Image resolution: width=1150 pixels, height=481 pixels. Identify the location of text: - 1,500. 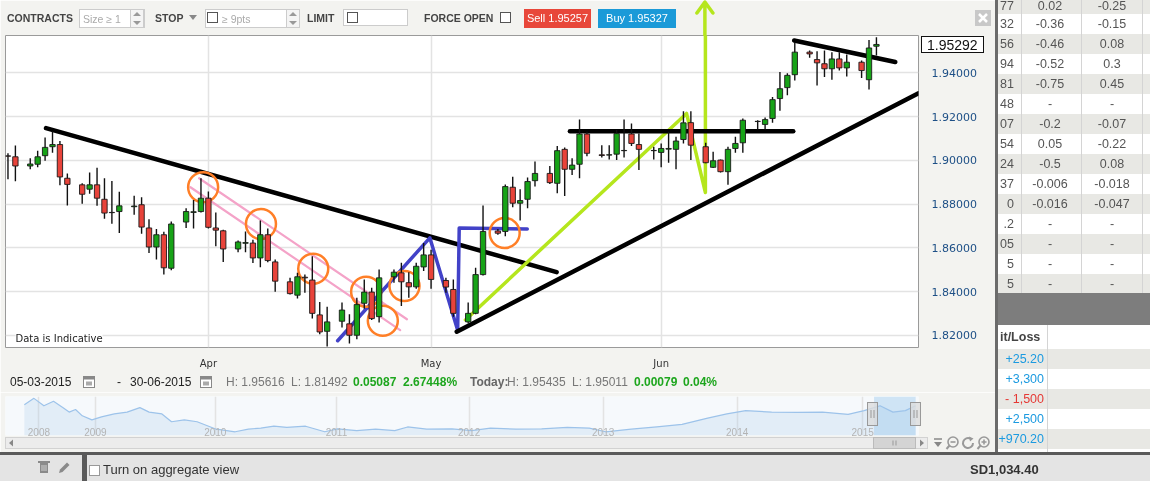
(1024, 399).